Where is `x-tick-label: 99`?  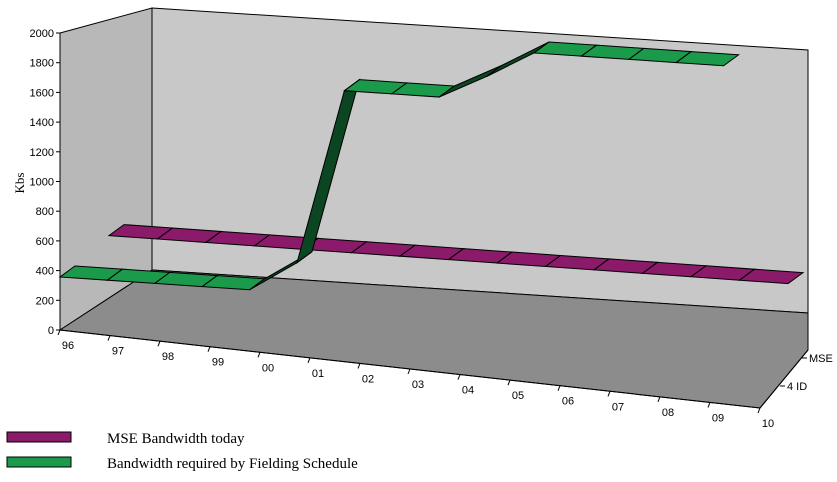
x-tick-label: 99 is located at coordinates (218, 363).